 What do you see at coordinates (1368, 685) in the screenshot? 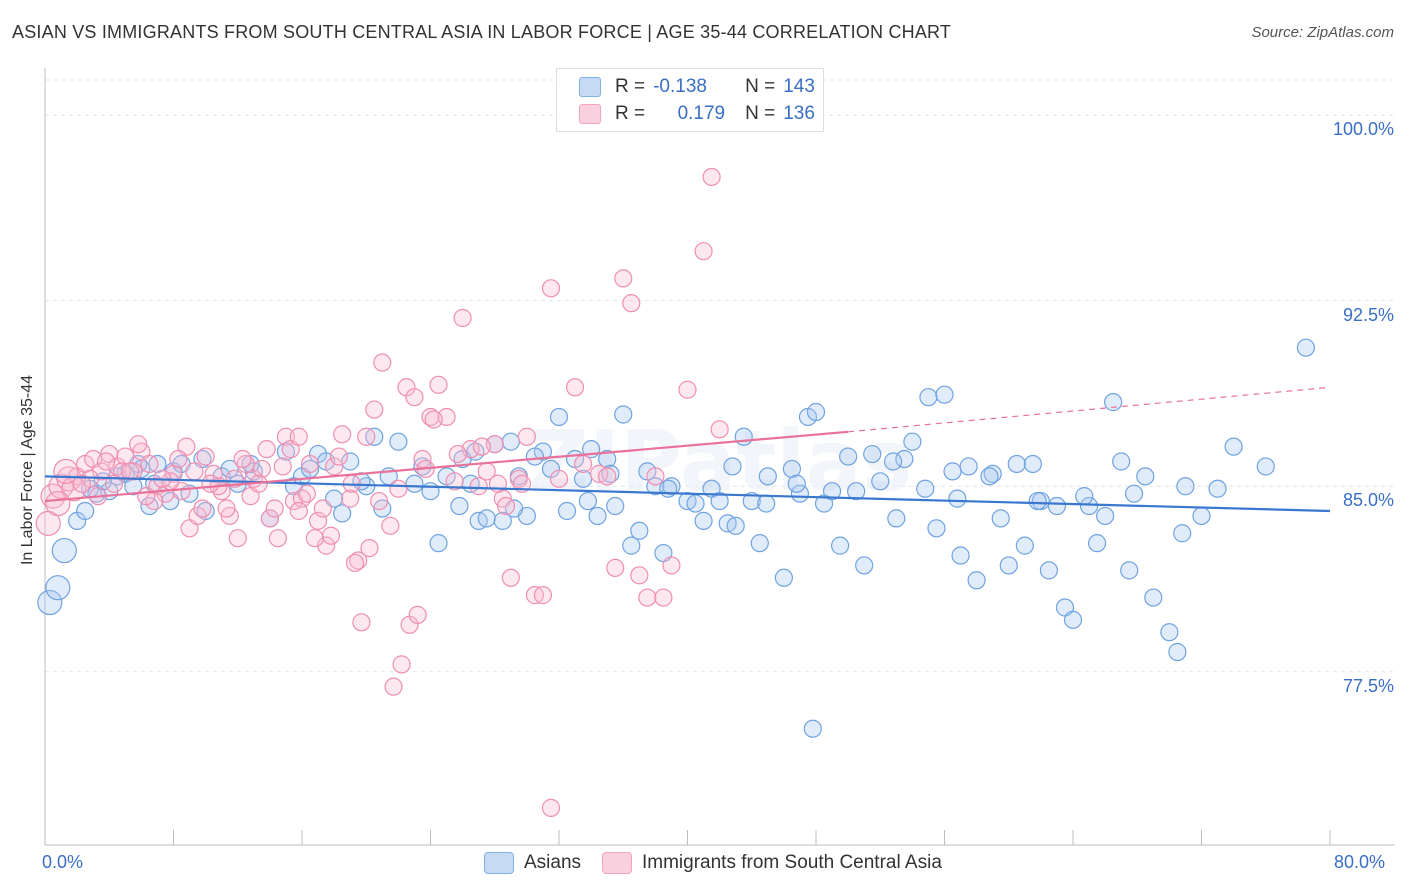
I see `y-tick-label: 77.5%` at bounding box center [1368, 685].